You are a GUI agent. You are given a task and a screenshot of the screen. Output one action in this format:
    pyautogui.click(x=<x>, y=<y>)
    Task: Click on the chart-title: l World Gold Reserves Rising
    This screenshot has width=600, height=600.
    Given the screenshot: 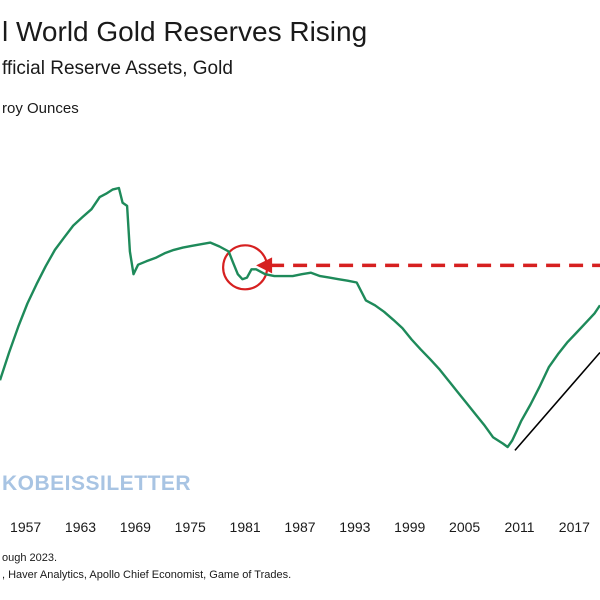 What is the action you would take?
    pyautogui.click(x=185, y=31)
    